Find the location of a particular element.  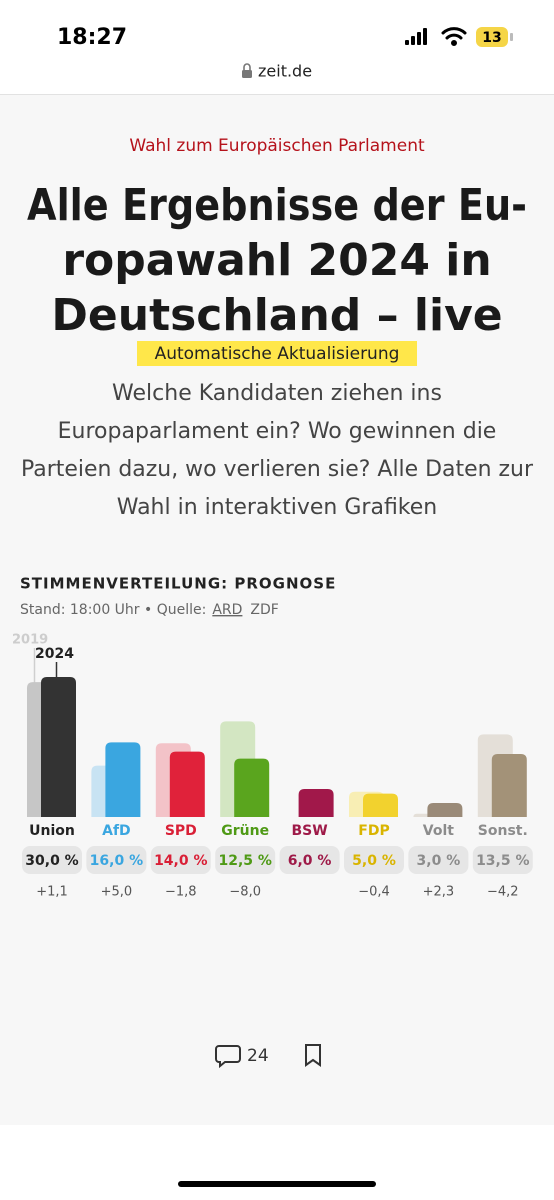

category-label: Volt is located at coordinates (438, 831).